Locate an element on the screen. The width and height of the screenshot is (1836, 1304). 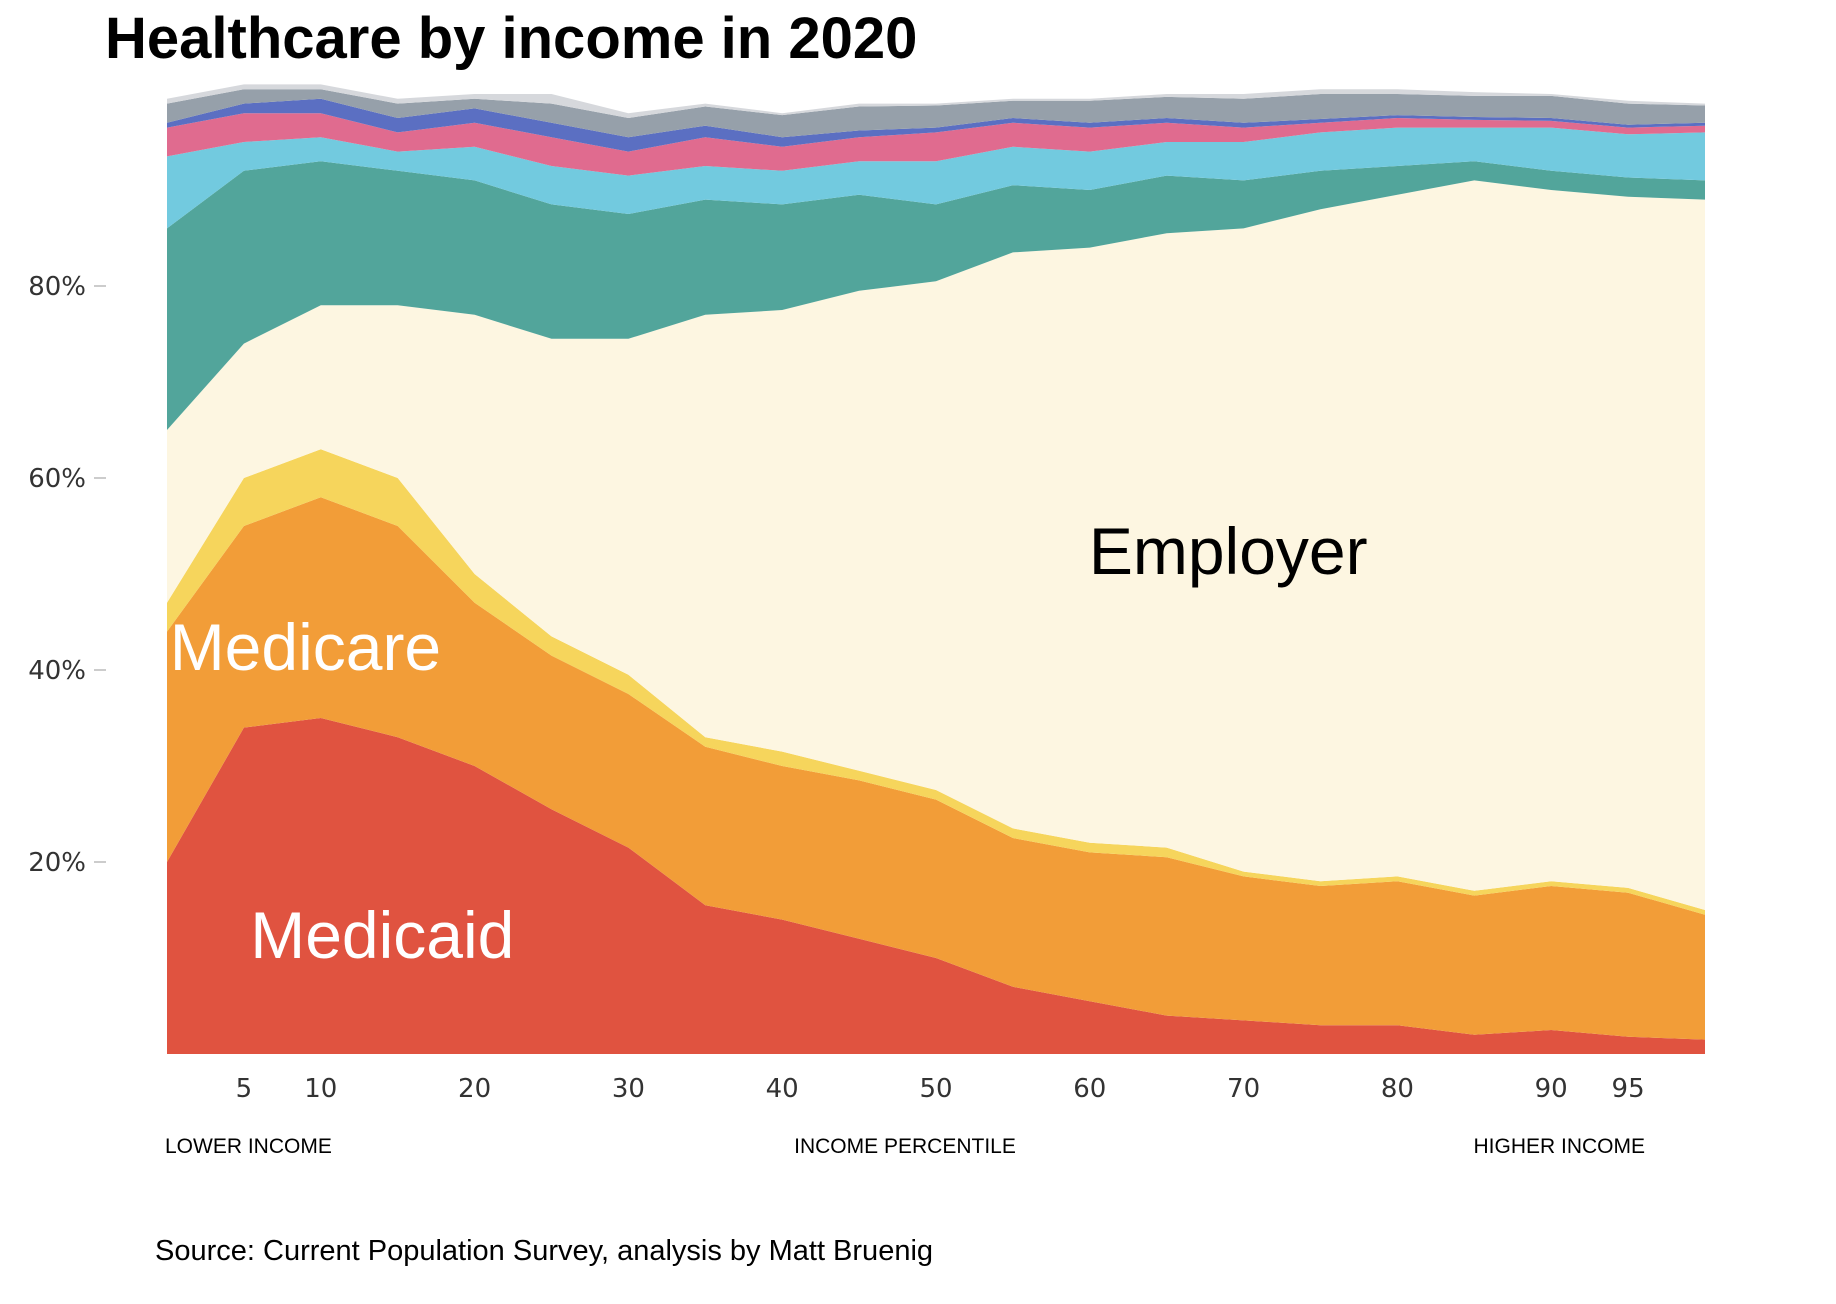
x-tick-label: 10 is located at coordinates (320, 1089).